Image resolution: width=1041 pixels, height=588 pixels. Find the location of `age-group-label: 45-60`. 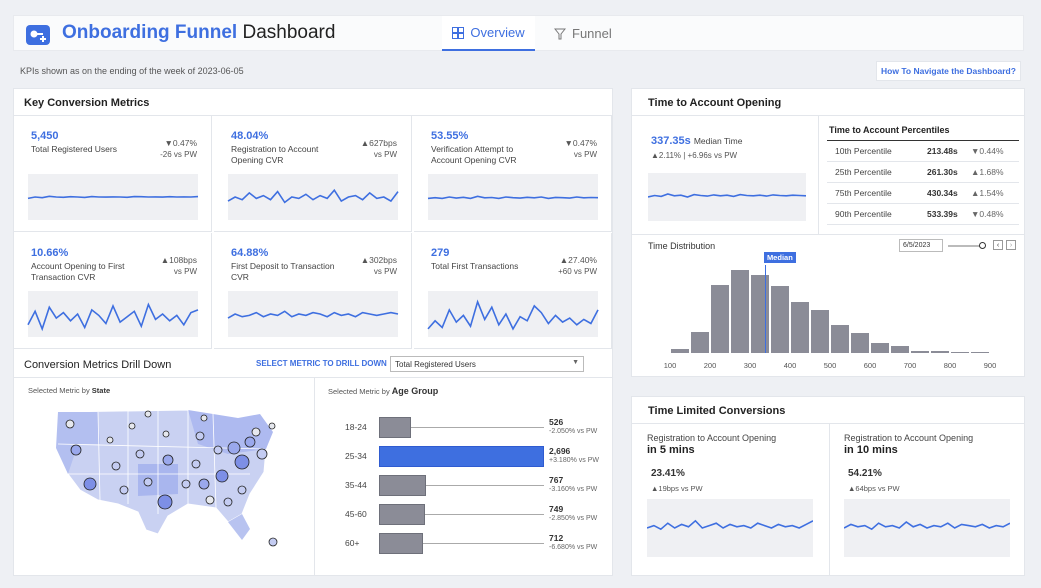

age-group-label: 45-60 is located at coordinates (356, 514).